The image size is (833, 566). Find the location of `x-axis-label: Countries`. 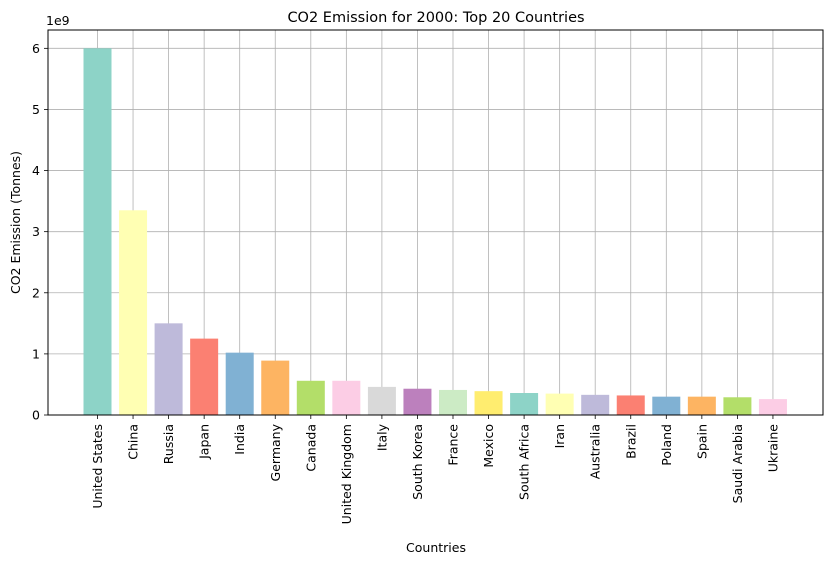

x-axis-label: Countries is located at coordinates (436, 547).